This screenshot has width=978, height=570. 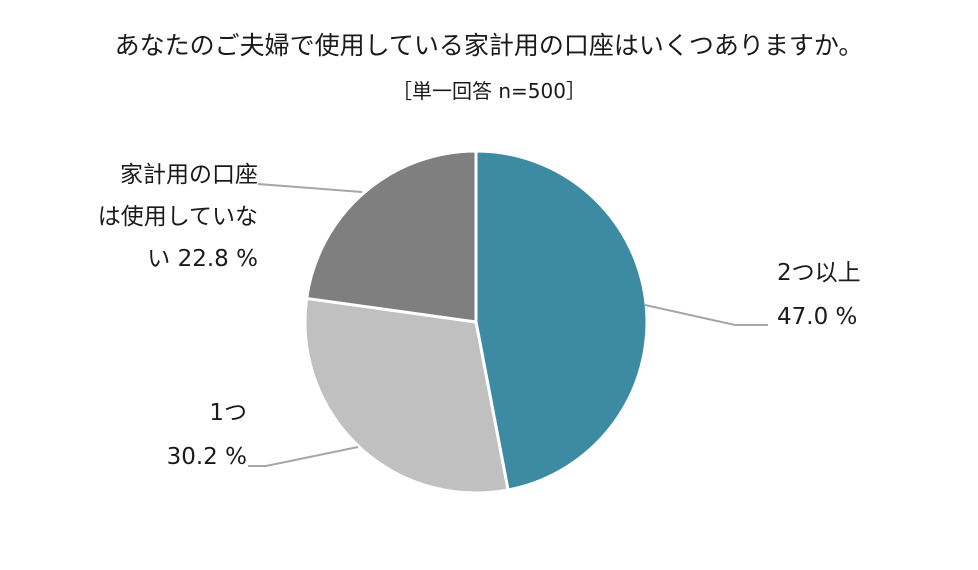 I want to click on slice-label-line: は使用していな, so click(x=178, y=217).